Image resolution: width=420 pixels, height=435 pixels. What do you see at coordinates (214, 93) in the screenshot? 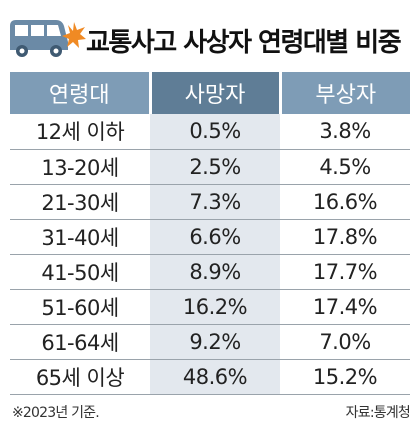
I see `column-header-deaths: 사망자` at bounding box center [214, 93].